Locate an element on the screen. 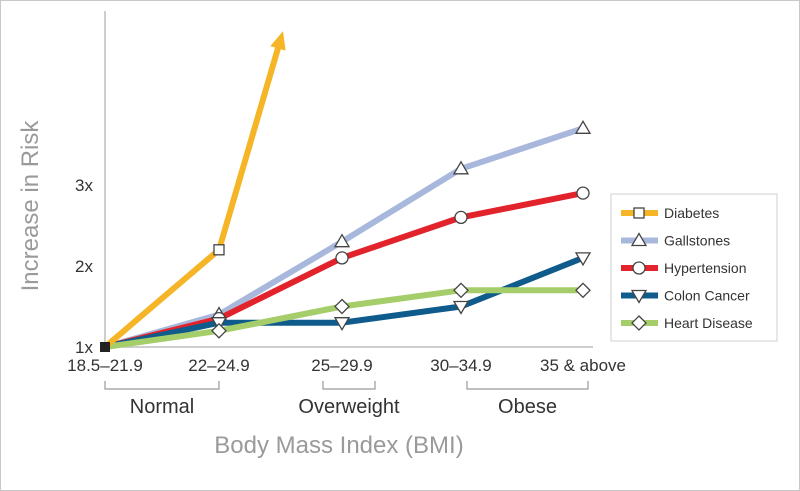 The image size is (800, 491). legend-label: Hypertension is located at coordinates (705, 268).